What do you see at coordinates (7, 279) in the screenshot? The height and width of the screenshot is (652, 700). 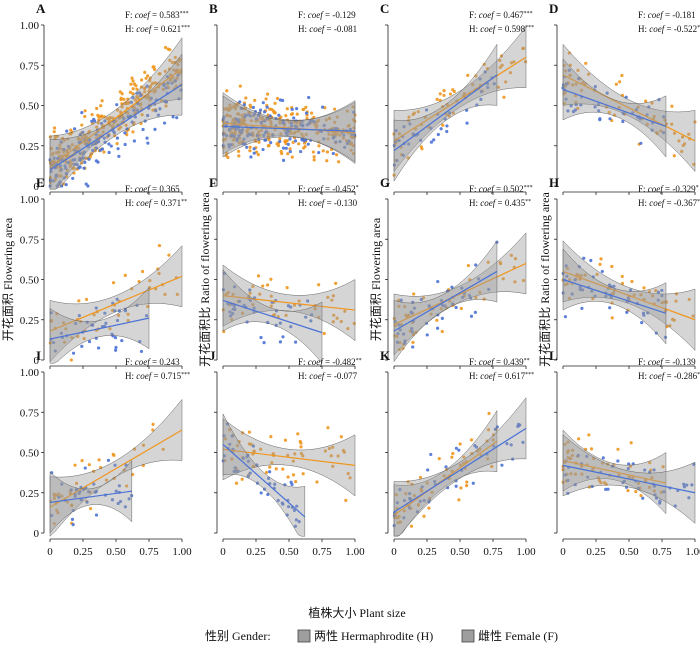 I see `y-axis-label: 开花面积 Flowering area` at bounding box center [7, 279].